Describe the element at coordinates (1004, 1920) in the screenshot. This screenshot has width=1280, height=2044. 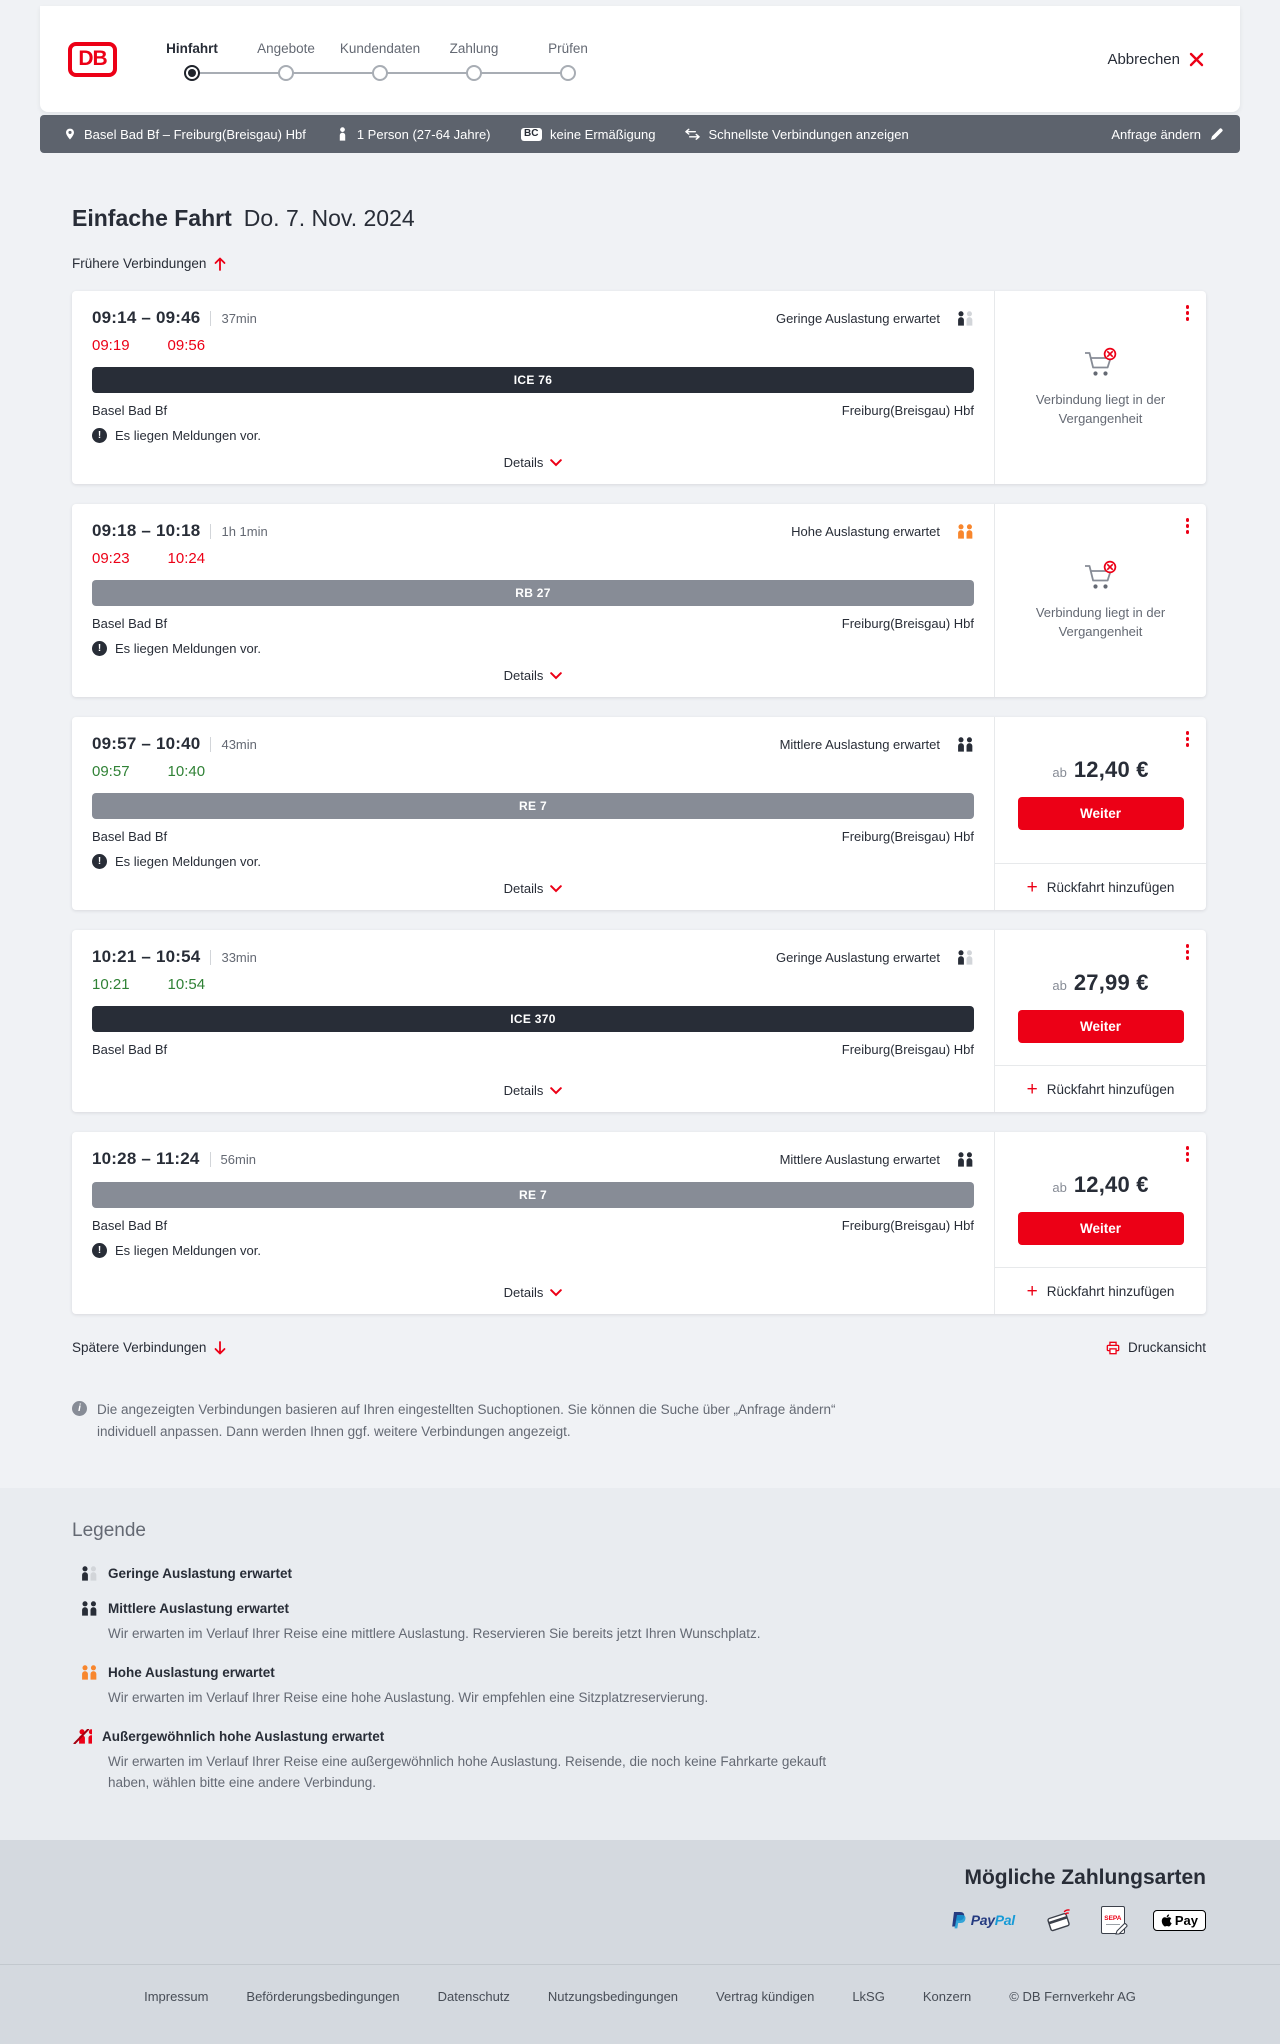
I see `paypal-word-2: Pal` at that location.